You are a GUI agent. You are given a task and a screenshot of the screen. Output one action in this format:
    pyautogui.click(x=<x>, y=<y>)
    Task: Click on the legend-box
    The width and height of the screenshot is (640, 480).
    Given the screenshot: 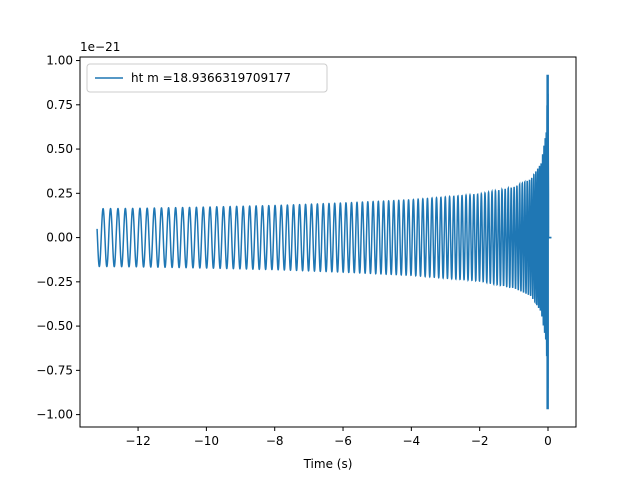 What is the action you would take?
    pyautogui.click(x=207, y=78)
    